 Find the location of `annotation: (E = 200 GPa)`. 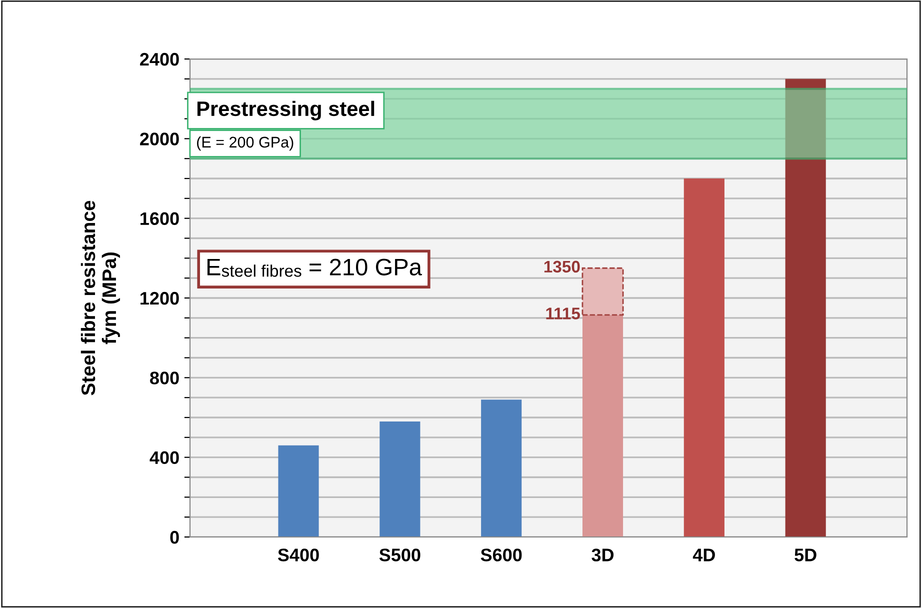

annotation: (E = 200 GPa) is located at coordinates (245, 143).